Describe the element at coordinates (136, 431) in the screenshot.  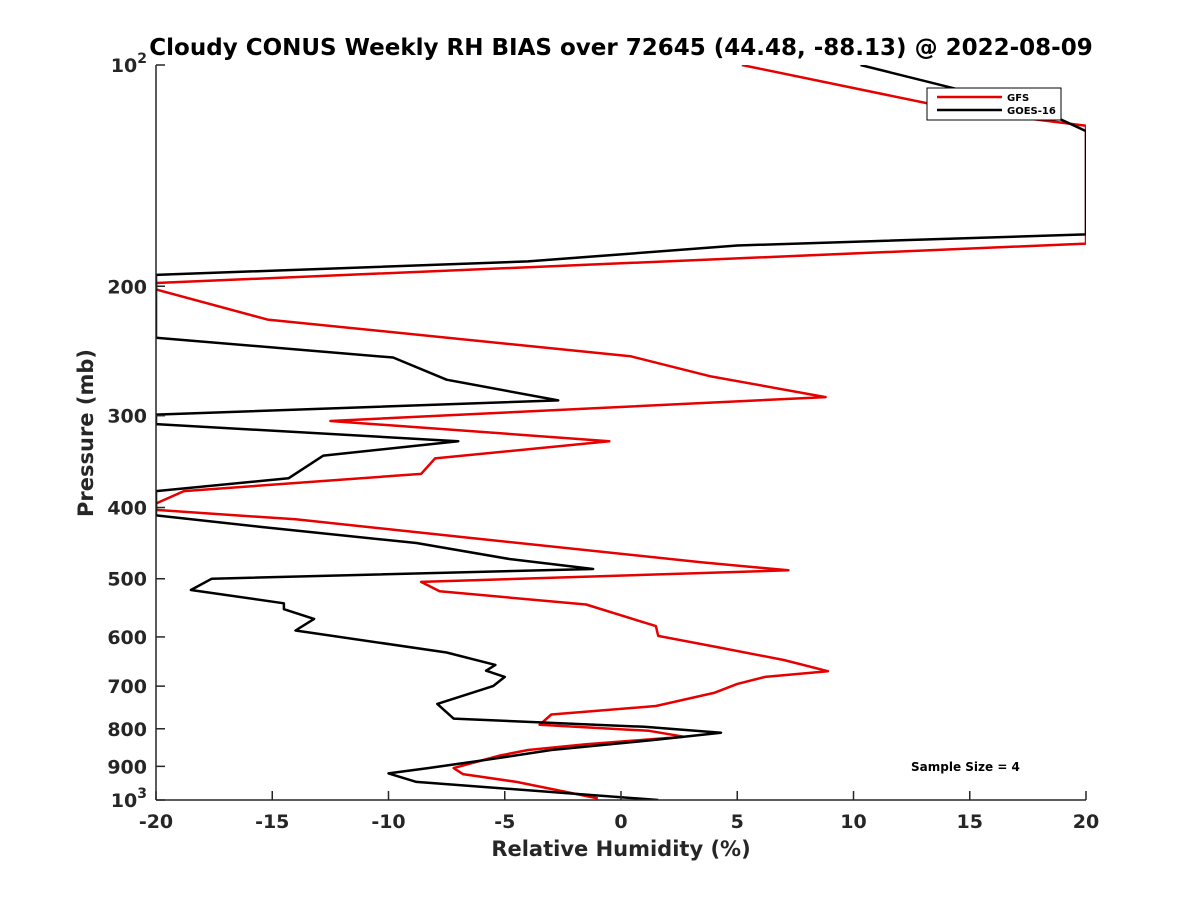
I see `y-ticks: 10² 200 300 400 500 600 700 800 900 10³` at that location.